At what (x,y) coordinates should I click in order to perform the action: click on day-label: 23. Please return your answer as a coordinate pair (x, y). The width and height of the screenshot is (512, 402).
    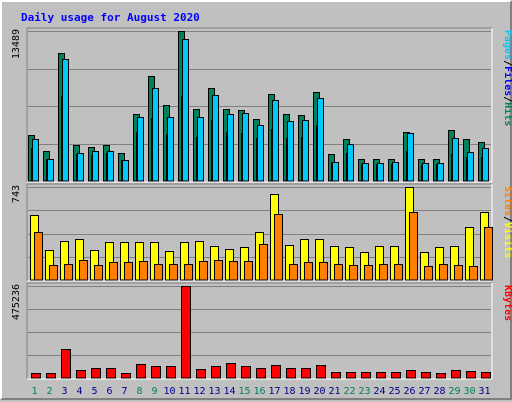
    Looking at the image, I should click on (364, 391).